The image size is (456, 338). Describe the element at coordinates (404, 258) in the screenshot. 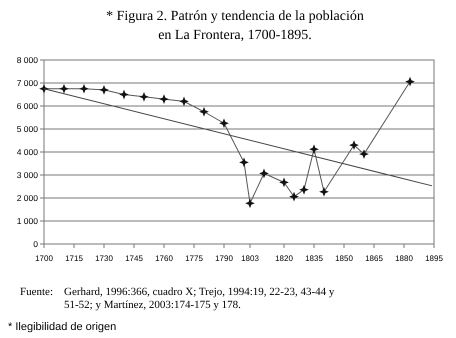

I see `x-tick-label: 1880` at that location.